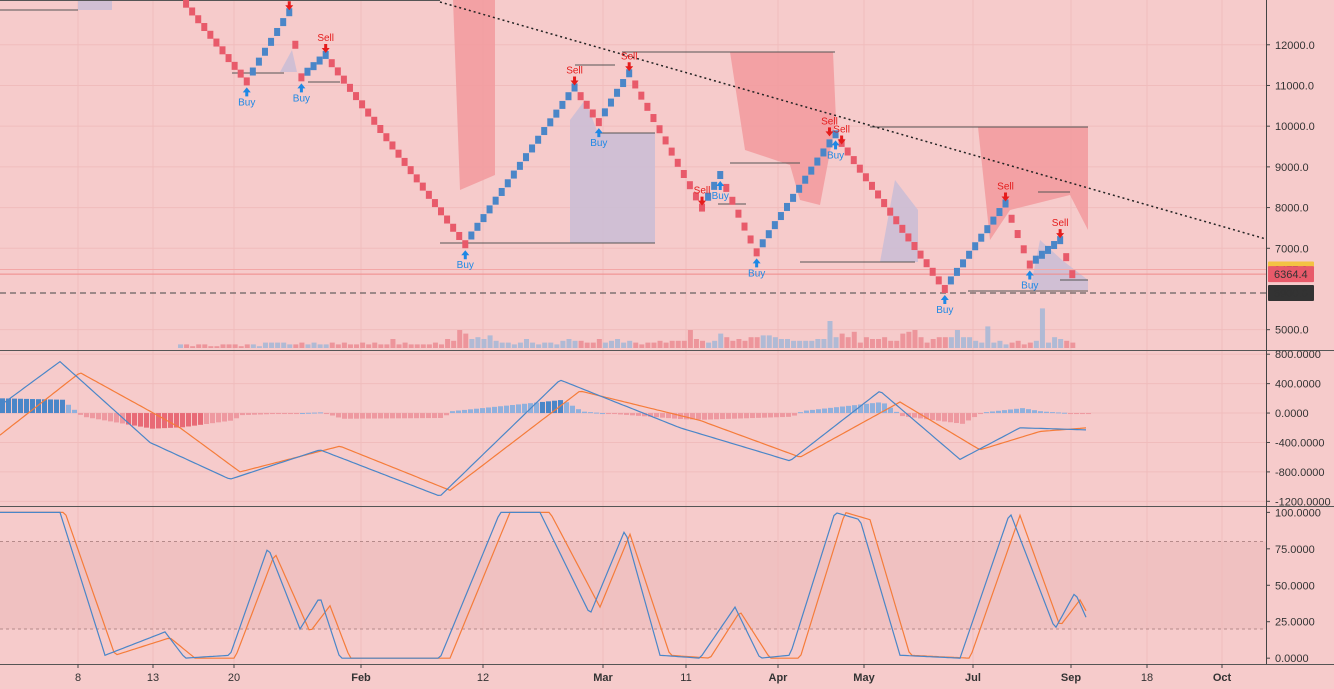 The image size is (1334, 689). Describe the element at coordinates (543, 431) in the screenshot. I see `macd-signal-line` at that location.